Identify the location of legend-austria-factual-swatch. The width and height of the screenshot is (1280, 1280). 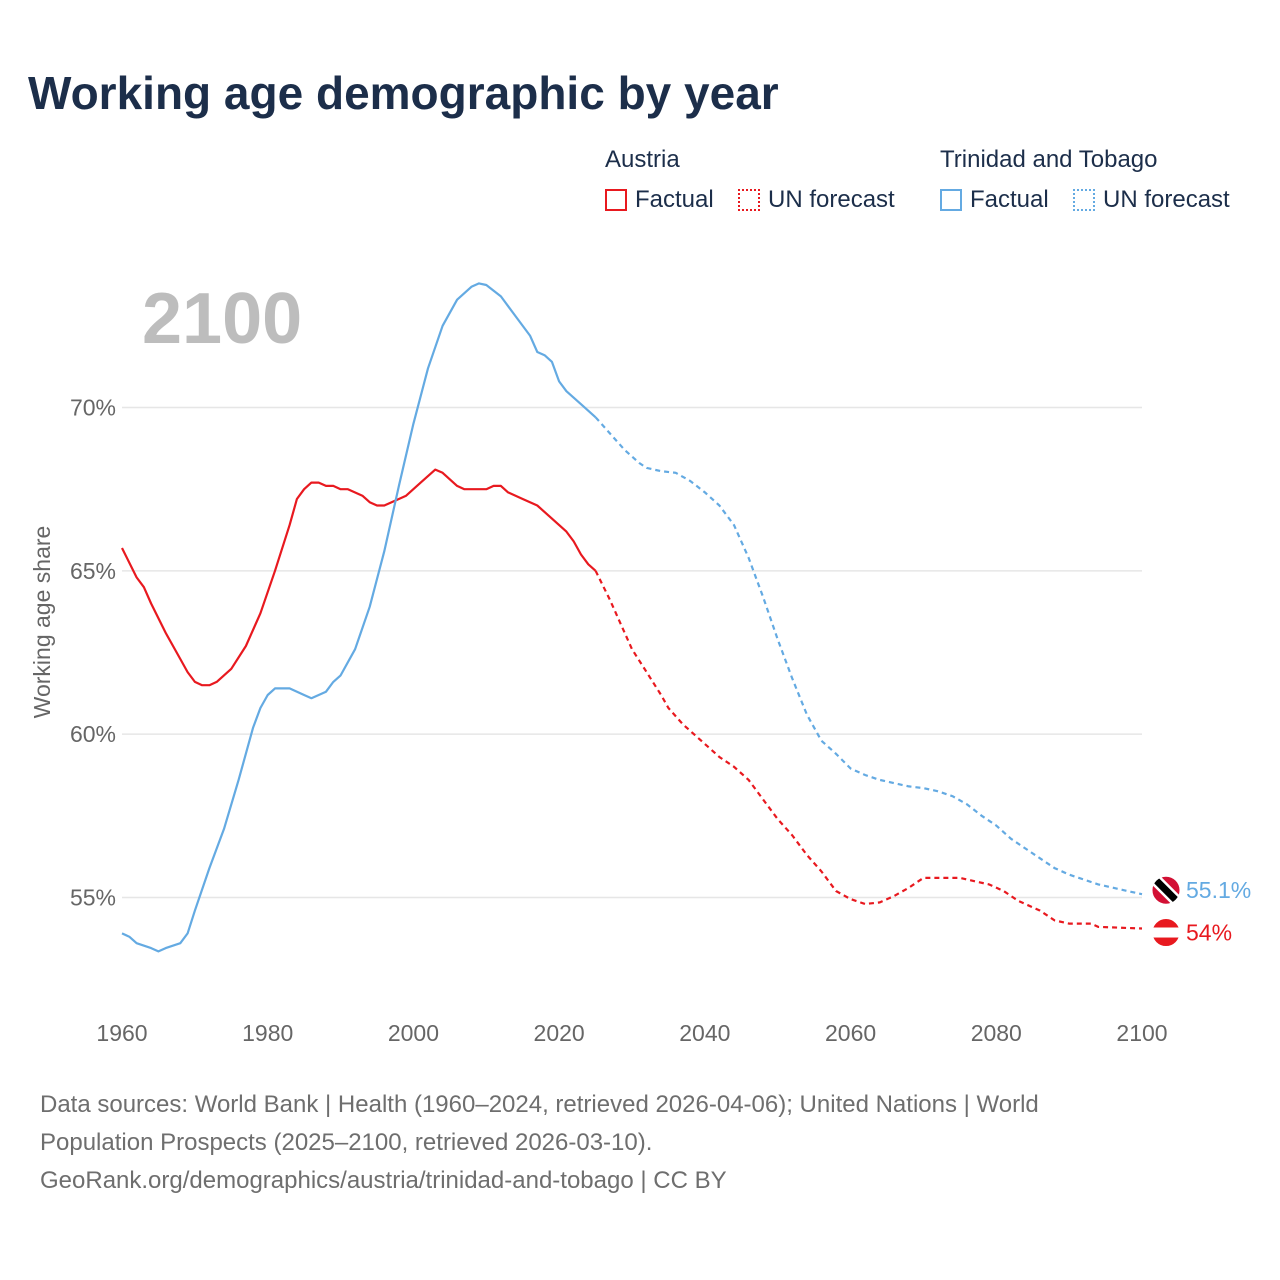
(616, 200).